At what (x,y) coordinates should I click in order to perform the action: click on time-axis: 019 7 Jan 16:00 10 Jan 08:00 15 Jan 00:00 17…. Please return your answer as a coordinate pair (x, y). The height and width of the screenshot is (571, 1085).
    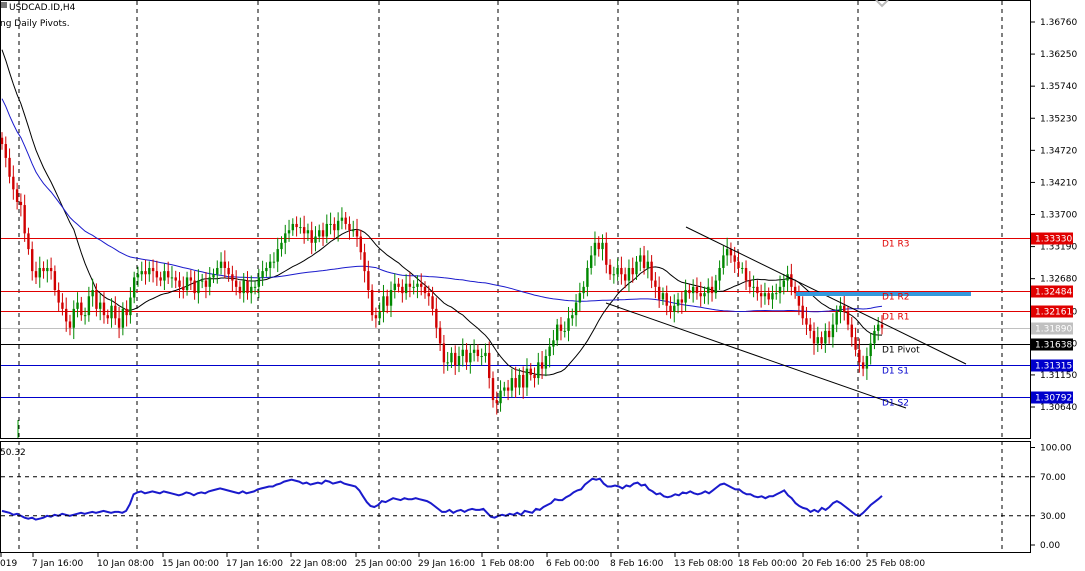
    Looking at the image, I should click on (462, 561).